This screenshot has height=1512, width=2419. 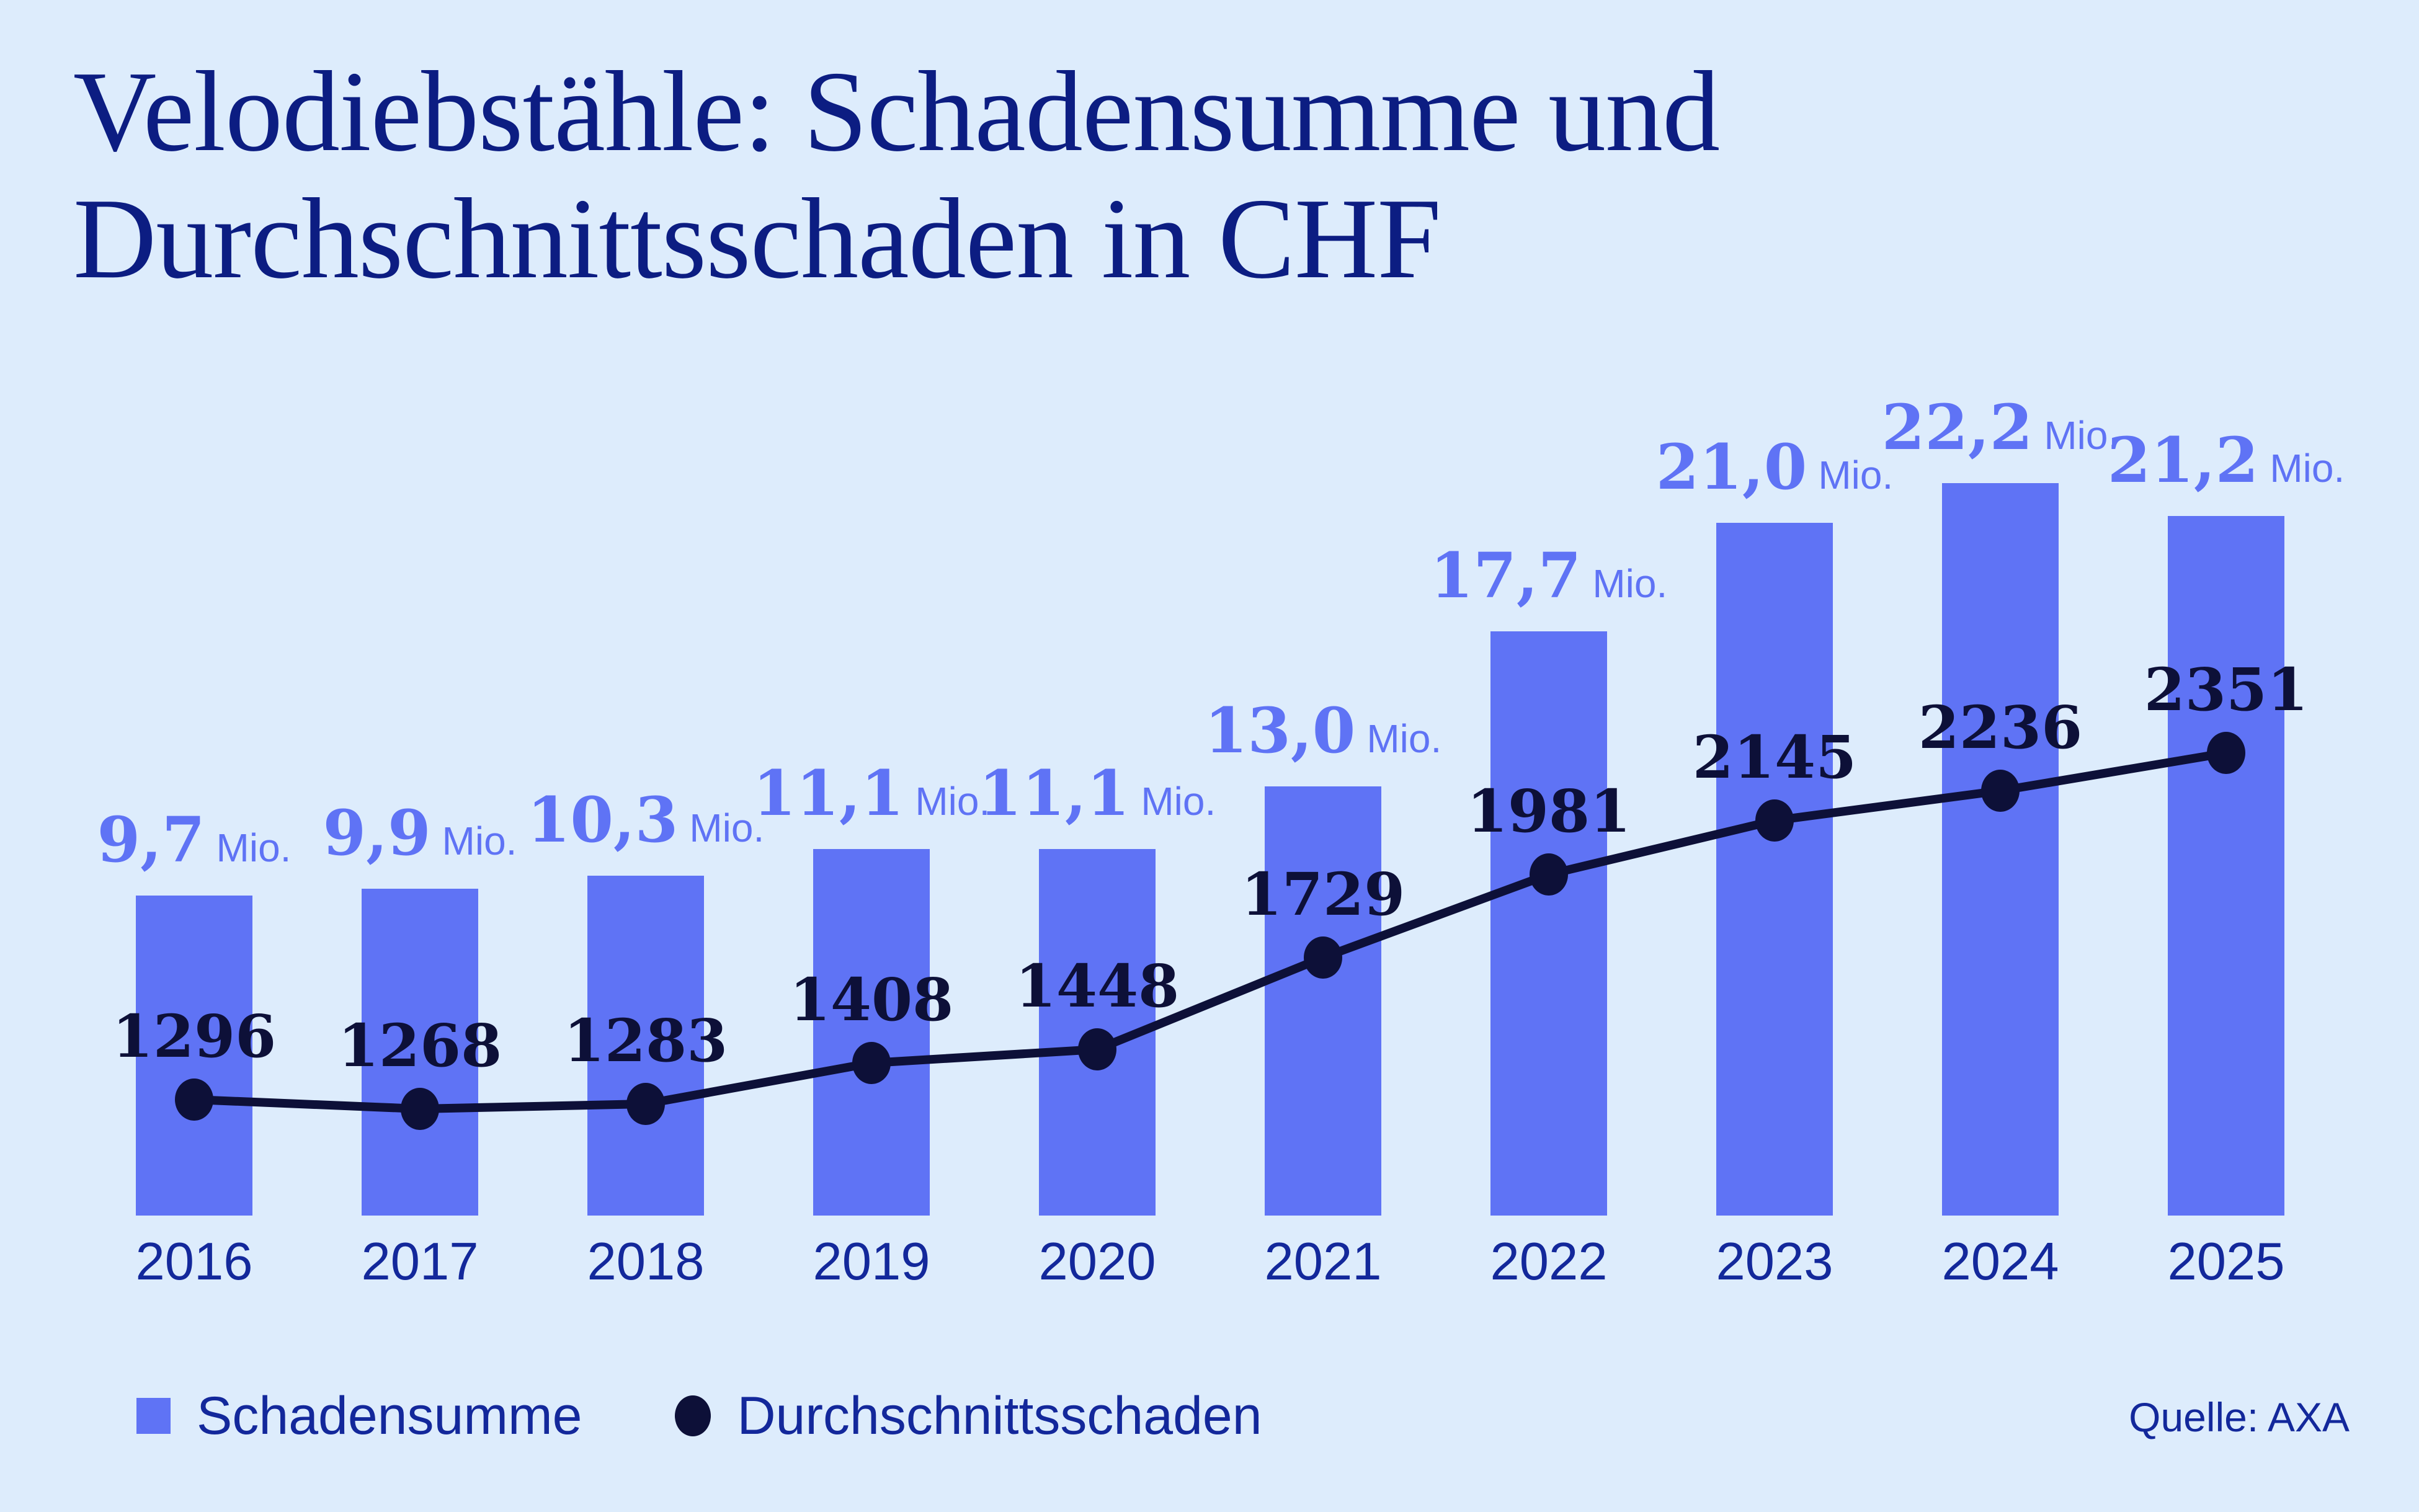 I want to click on bar-2017, so click(x=420, y=1052).